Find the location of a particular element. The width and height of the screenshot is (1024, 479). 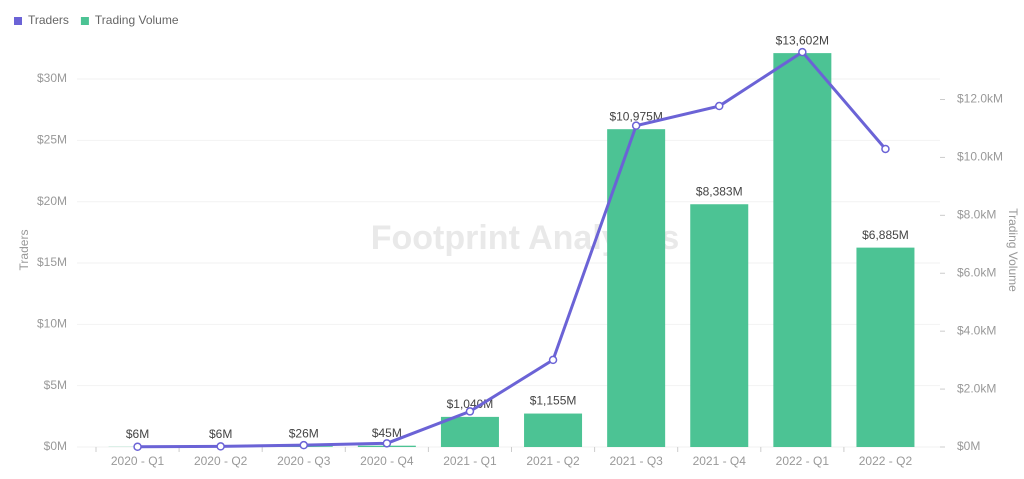

x-tick-label: 2021 - Q1 is located at coordinates (470, 461).